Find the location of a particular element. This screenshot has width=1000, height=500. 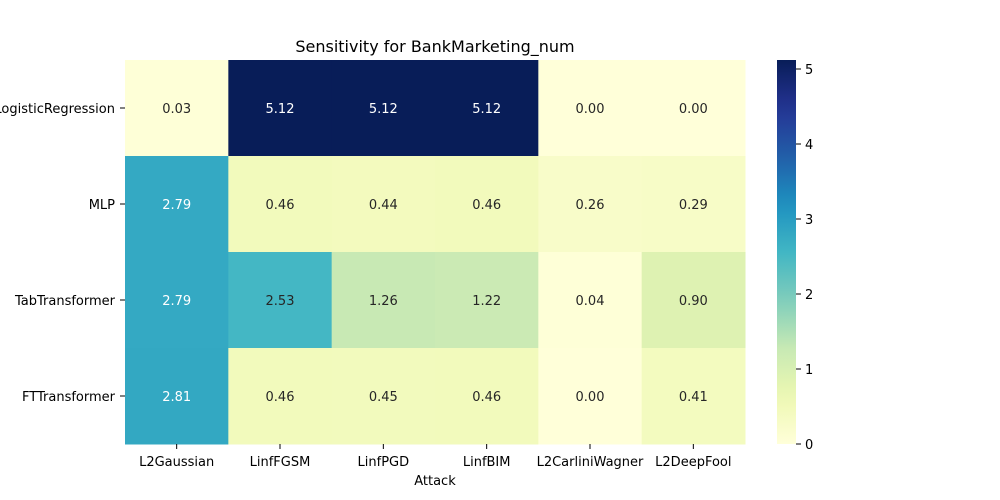

colorbar-tick-label: 4 is located at coordinates (809, 145).